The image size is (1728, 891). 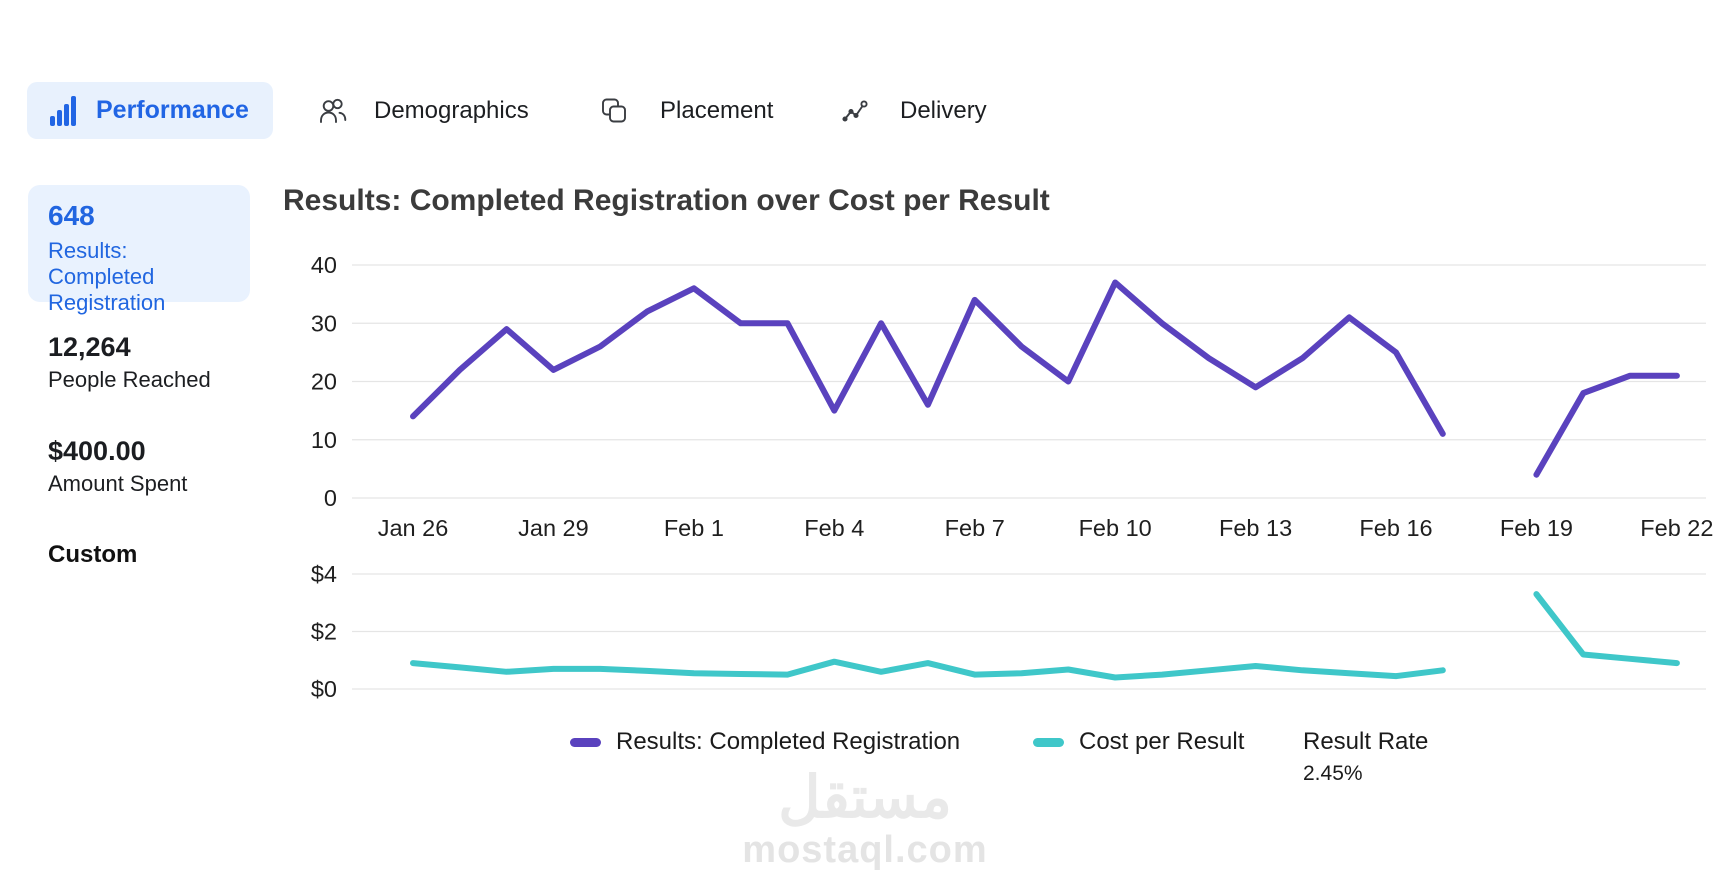 I want to click on tab-placement: Placement, so click(x=686, y=110).